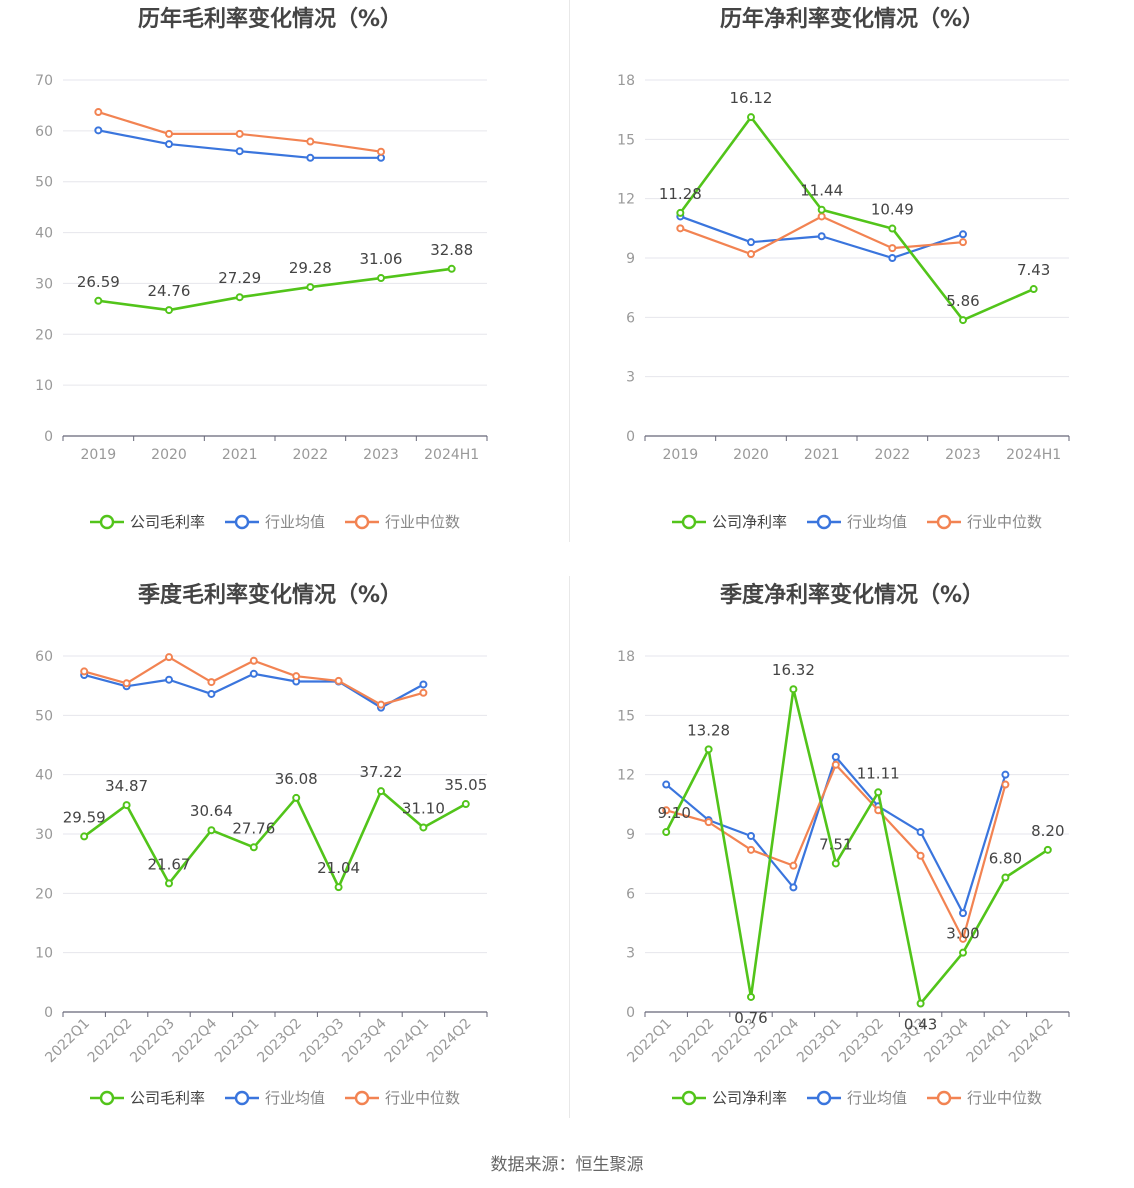 This screenshot has height=1188, width=1134. I want to click on data-label: 16.12, so click(751, 98).